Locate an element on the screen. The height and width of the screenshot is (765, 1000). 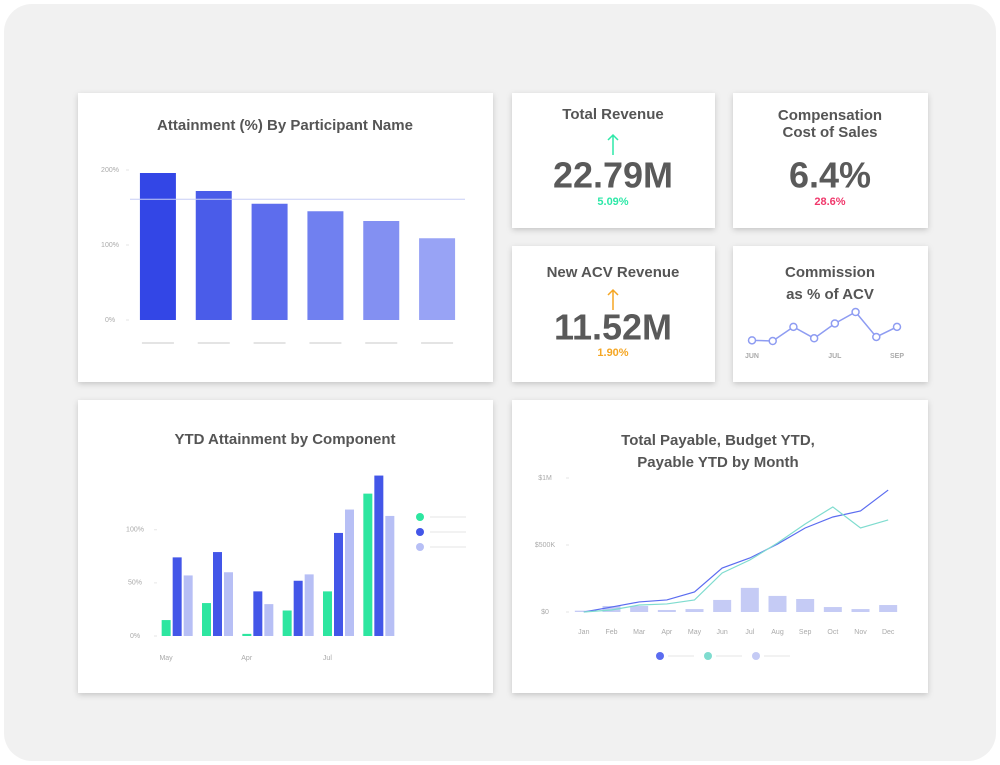
chart-title: as % of ACV is located at coordinates (830, 294).